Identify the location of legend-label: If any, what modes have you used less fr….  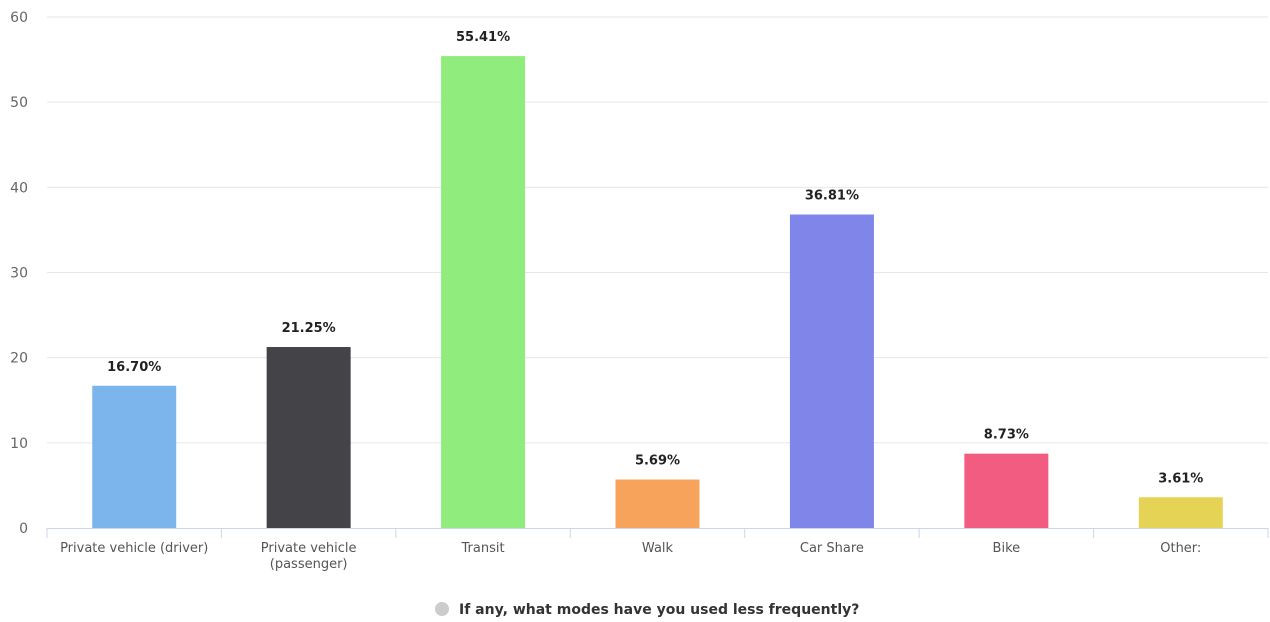
(659, 610).